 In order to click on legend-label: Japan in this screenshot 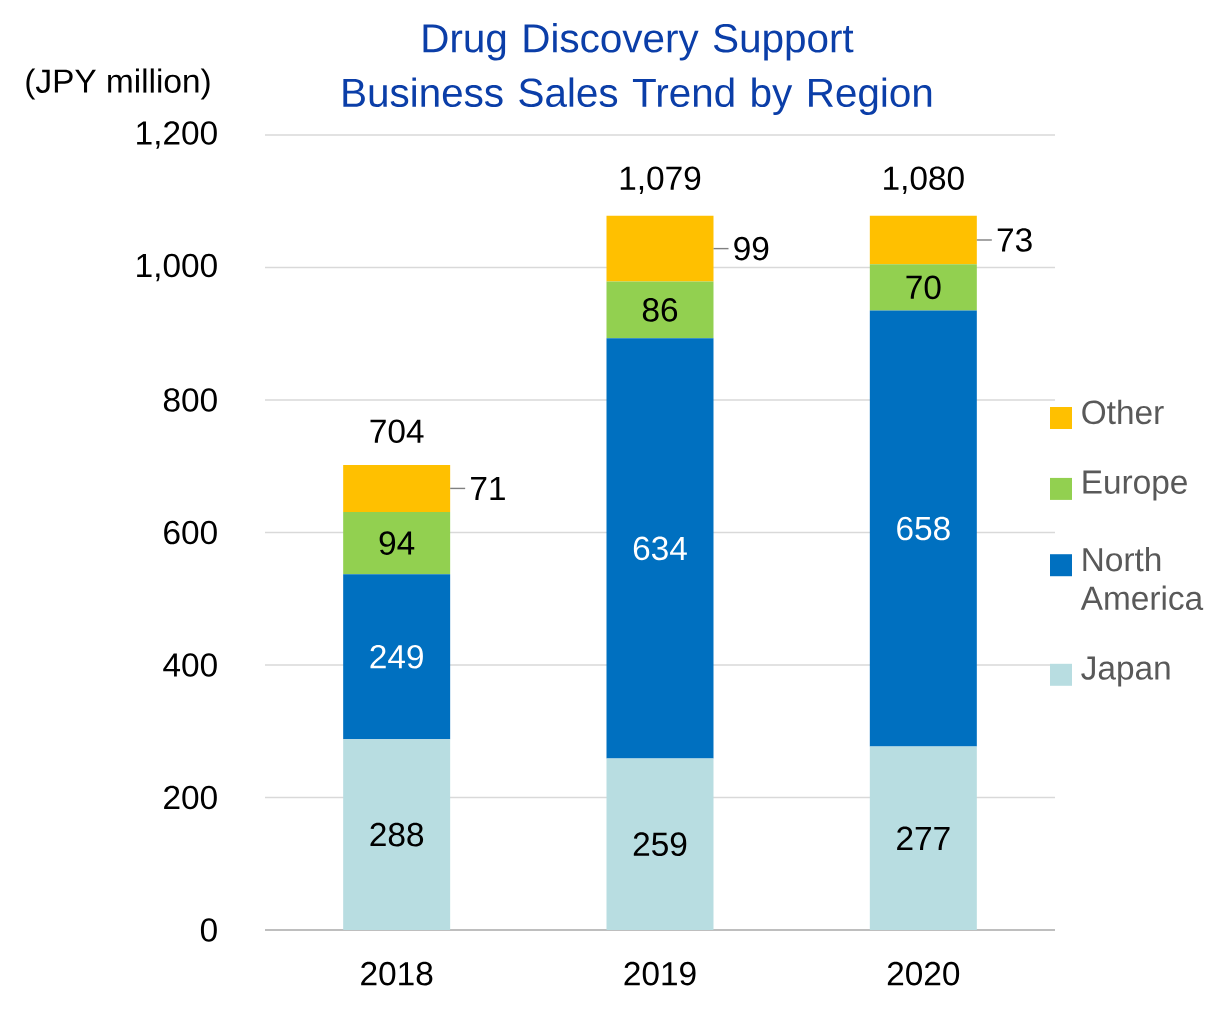, I will do `click(1125, 671)`.